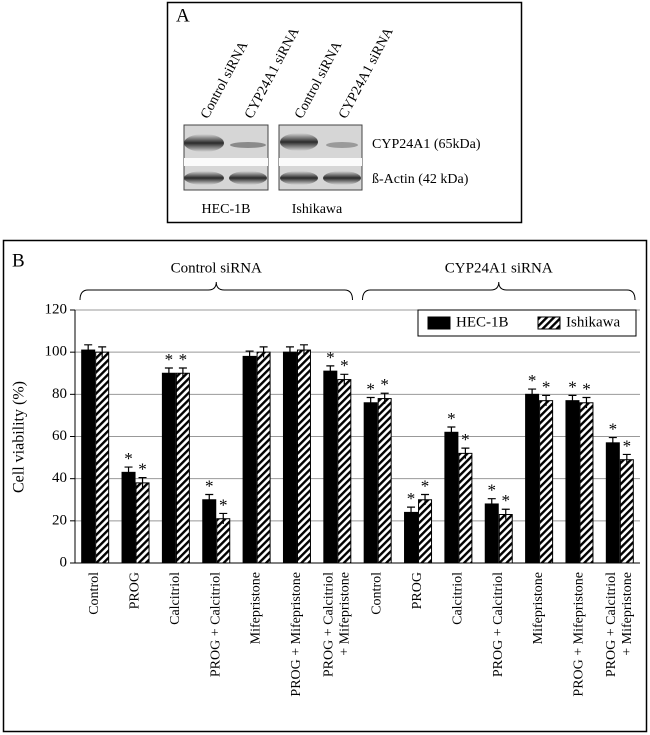  Describe the element at coordinates (499, 268) in the screenshot. I see `group-label: CYP24A1 siRNA` at that location.